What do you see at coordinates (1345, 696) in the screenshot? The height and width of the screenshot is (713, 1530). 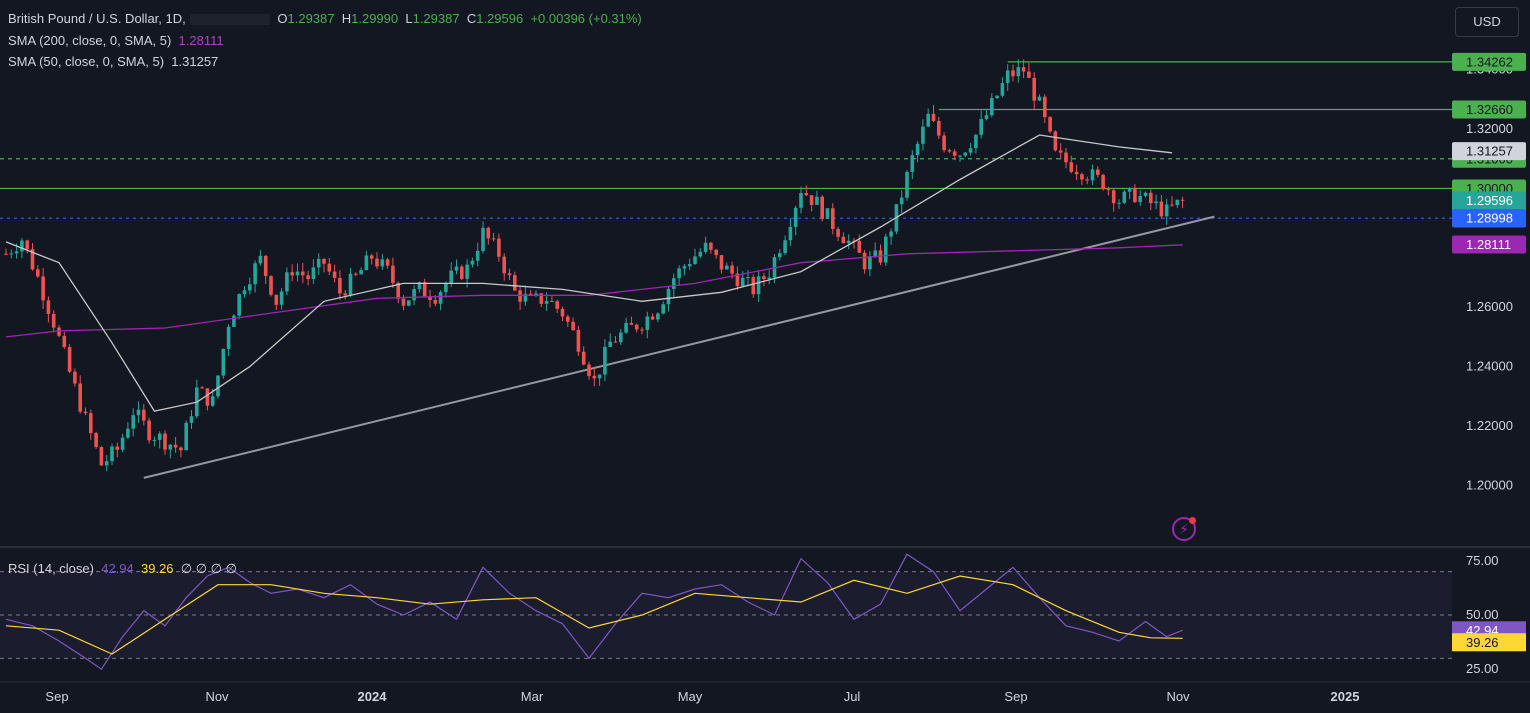 I see `time-tick-label: 2025` at bounding box center [1345, 696].